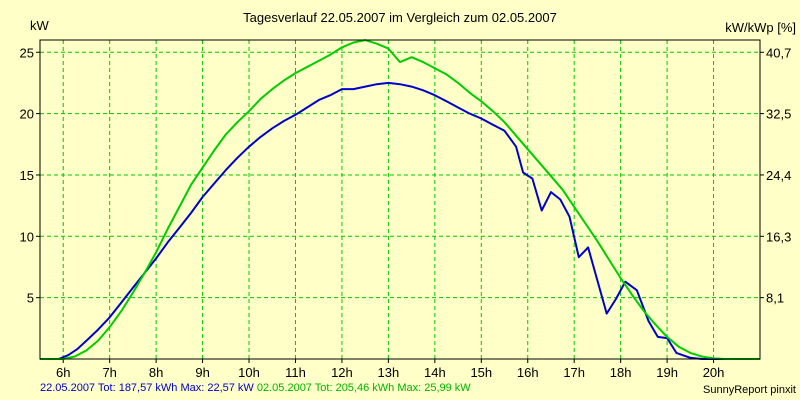 The height and width of the screenshot is (400, 800). What do you see at coordinates (342, 372) in the screenshot?
I see `x-tick-label: 12h` at bounding box center [342, 372].